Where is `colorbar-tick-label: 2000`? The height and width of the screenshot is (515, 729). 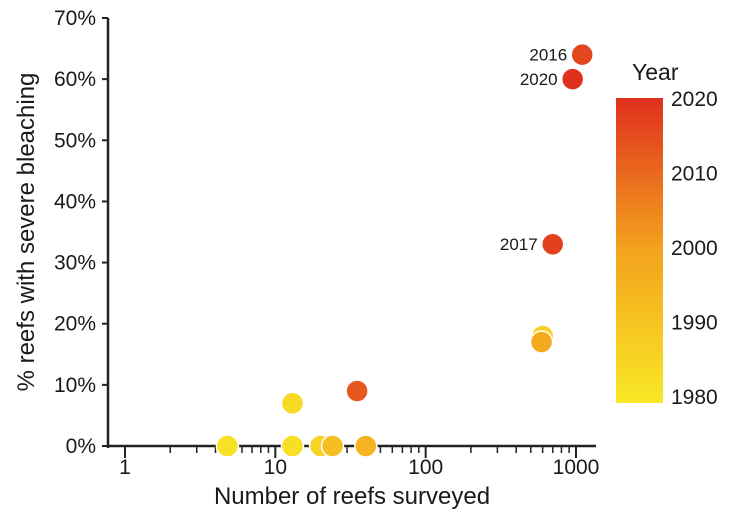
colorbar-tick-label: 2000 is located at coordinates (694, 248).